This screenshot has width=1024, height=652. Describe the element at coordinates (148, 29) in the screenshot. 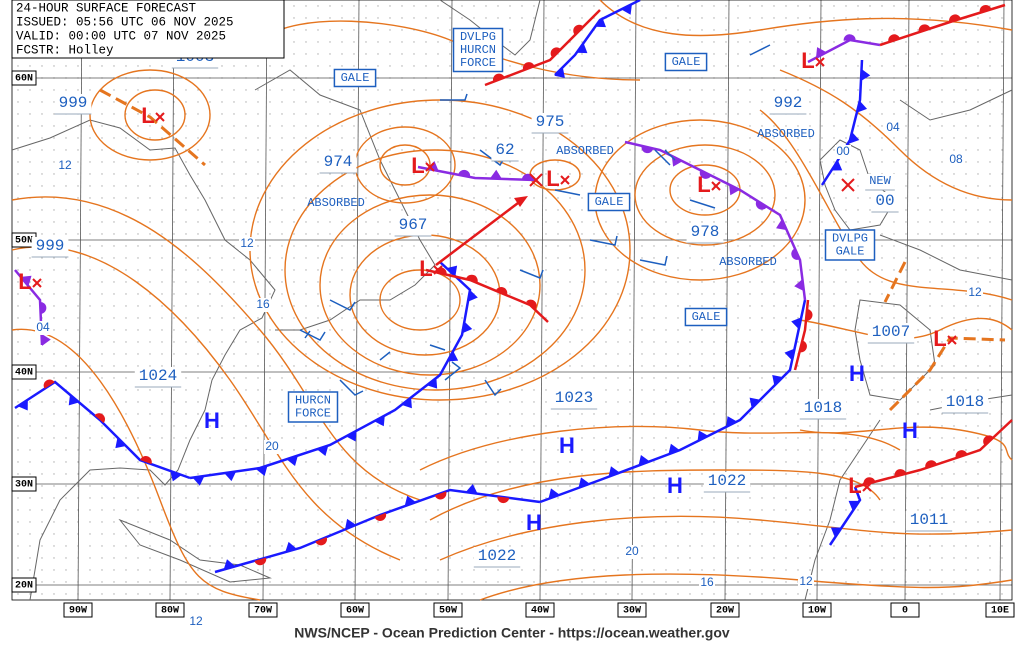

I see `header-box` at that location.